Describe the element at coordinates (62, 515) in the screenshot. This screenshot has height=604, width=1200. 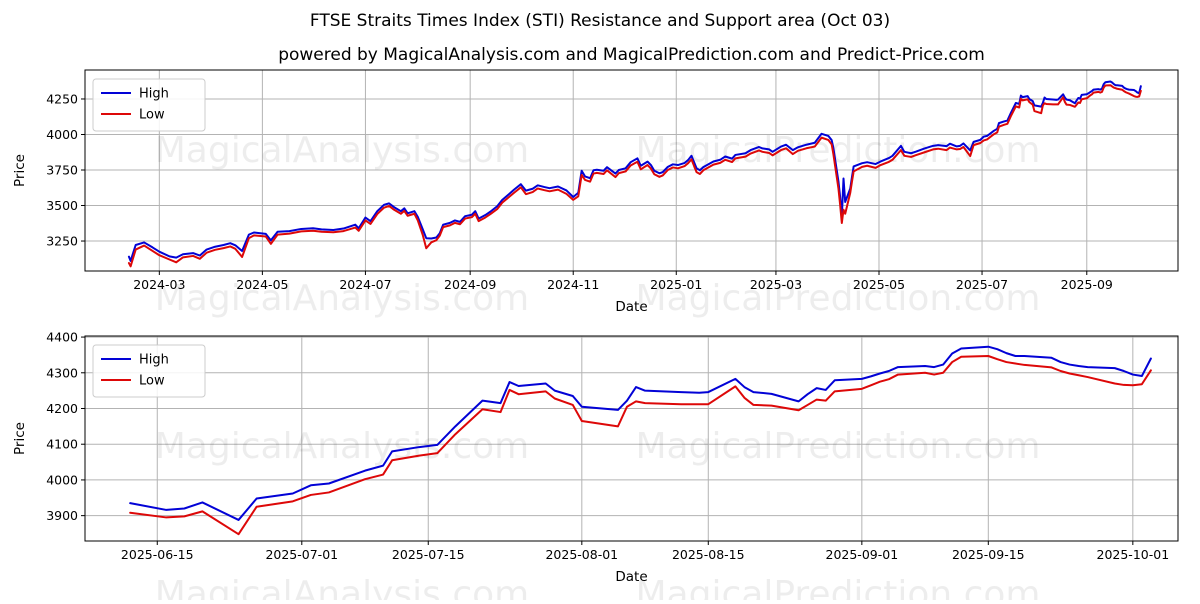
I see `y-tick-label: 3900` at that location.